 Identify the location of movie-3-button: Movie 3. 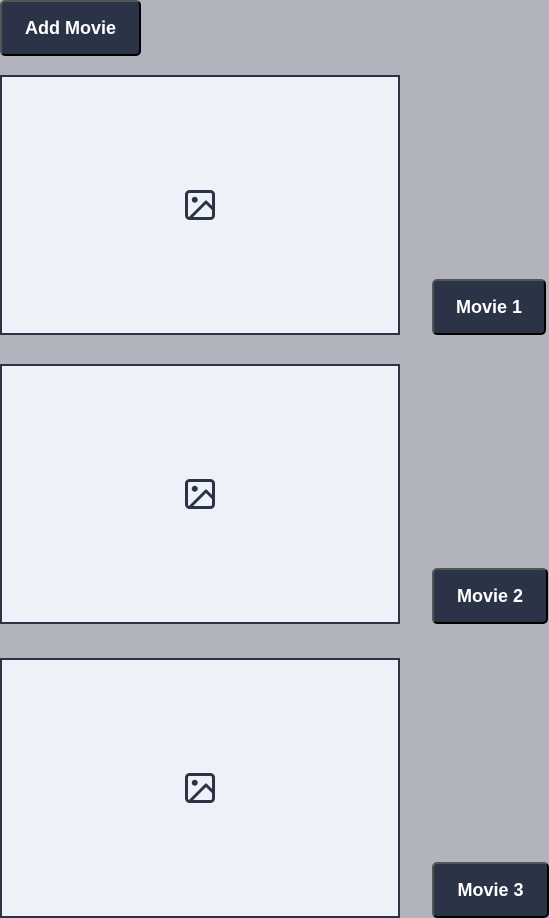
(490, 890).